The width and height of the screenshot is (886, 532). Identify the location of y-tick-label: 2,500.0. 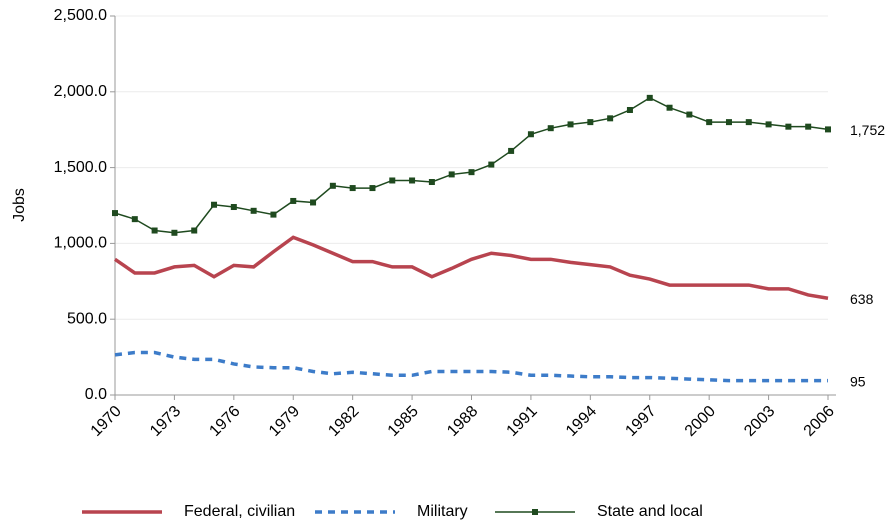
(80, 15).